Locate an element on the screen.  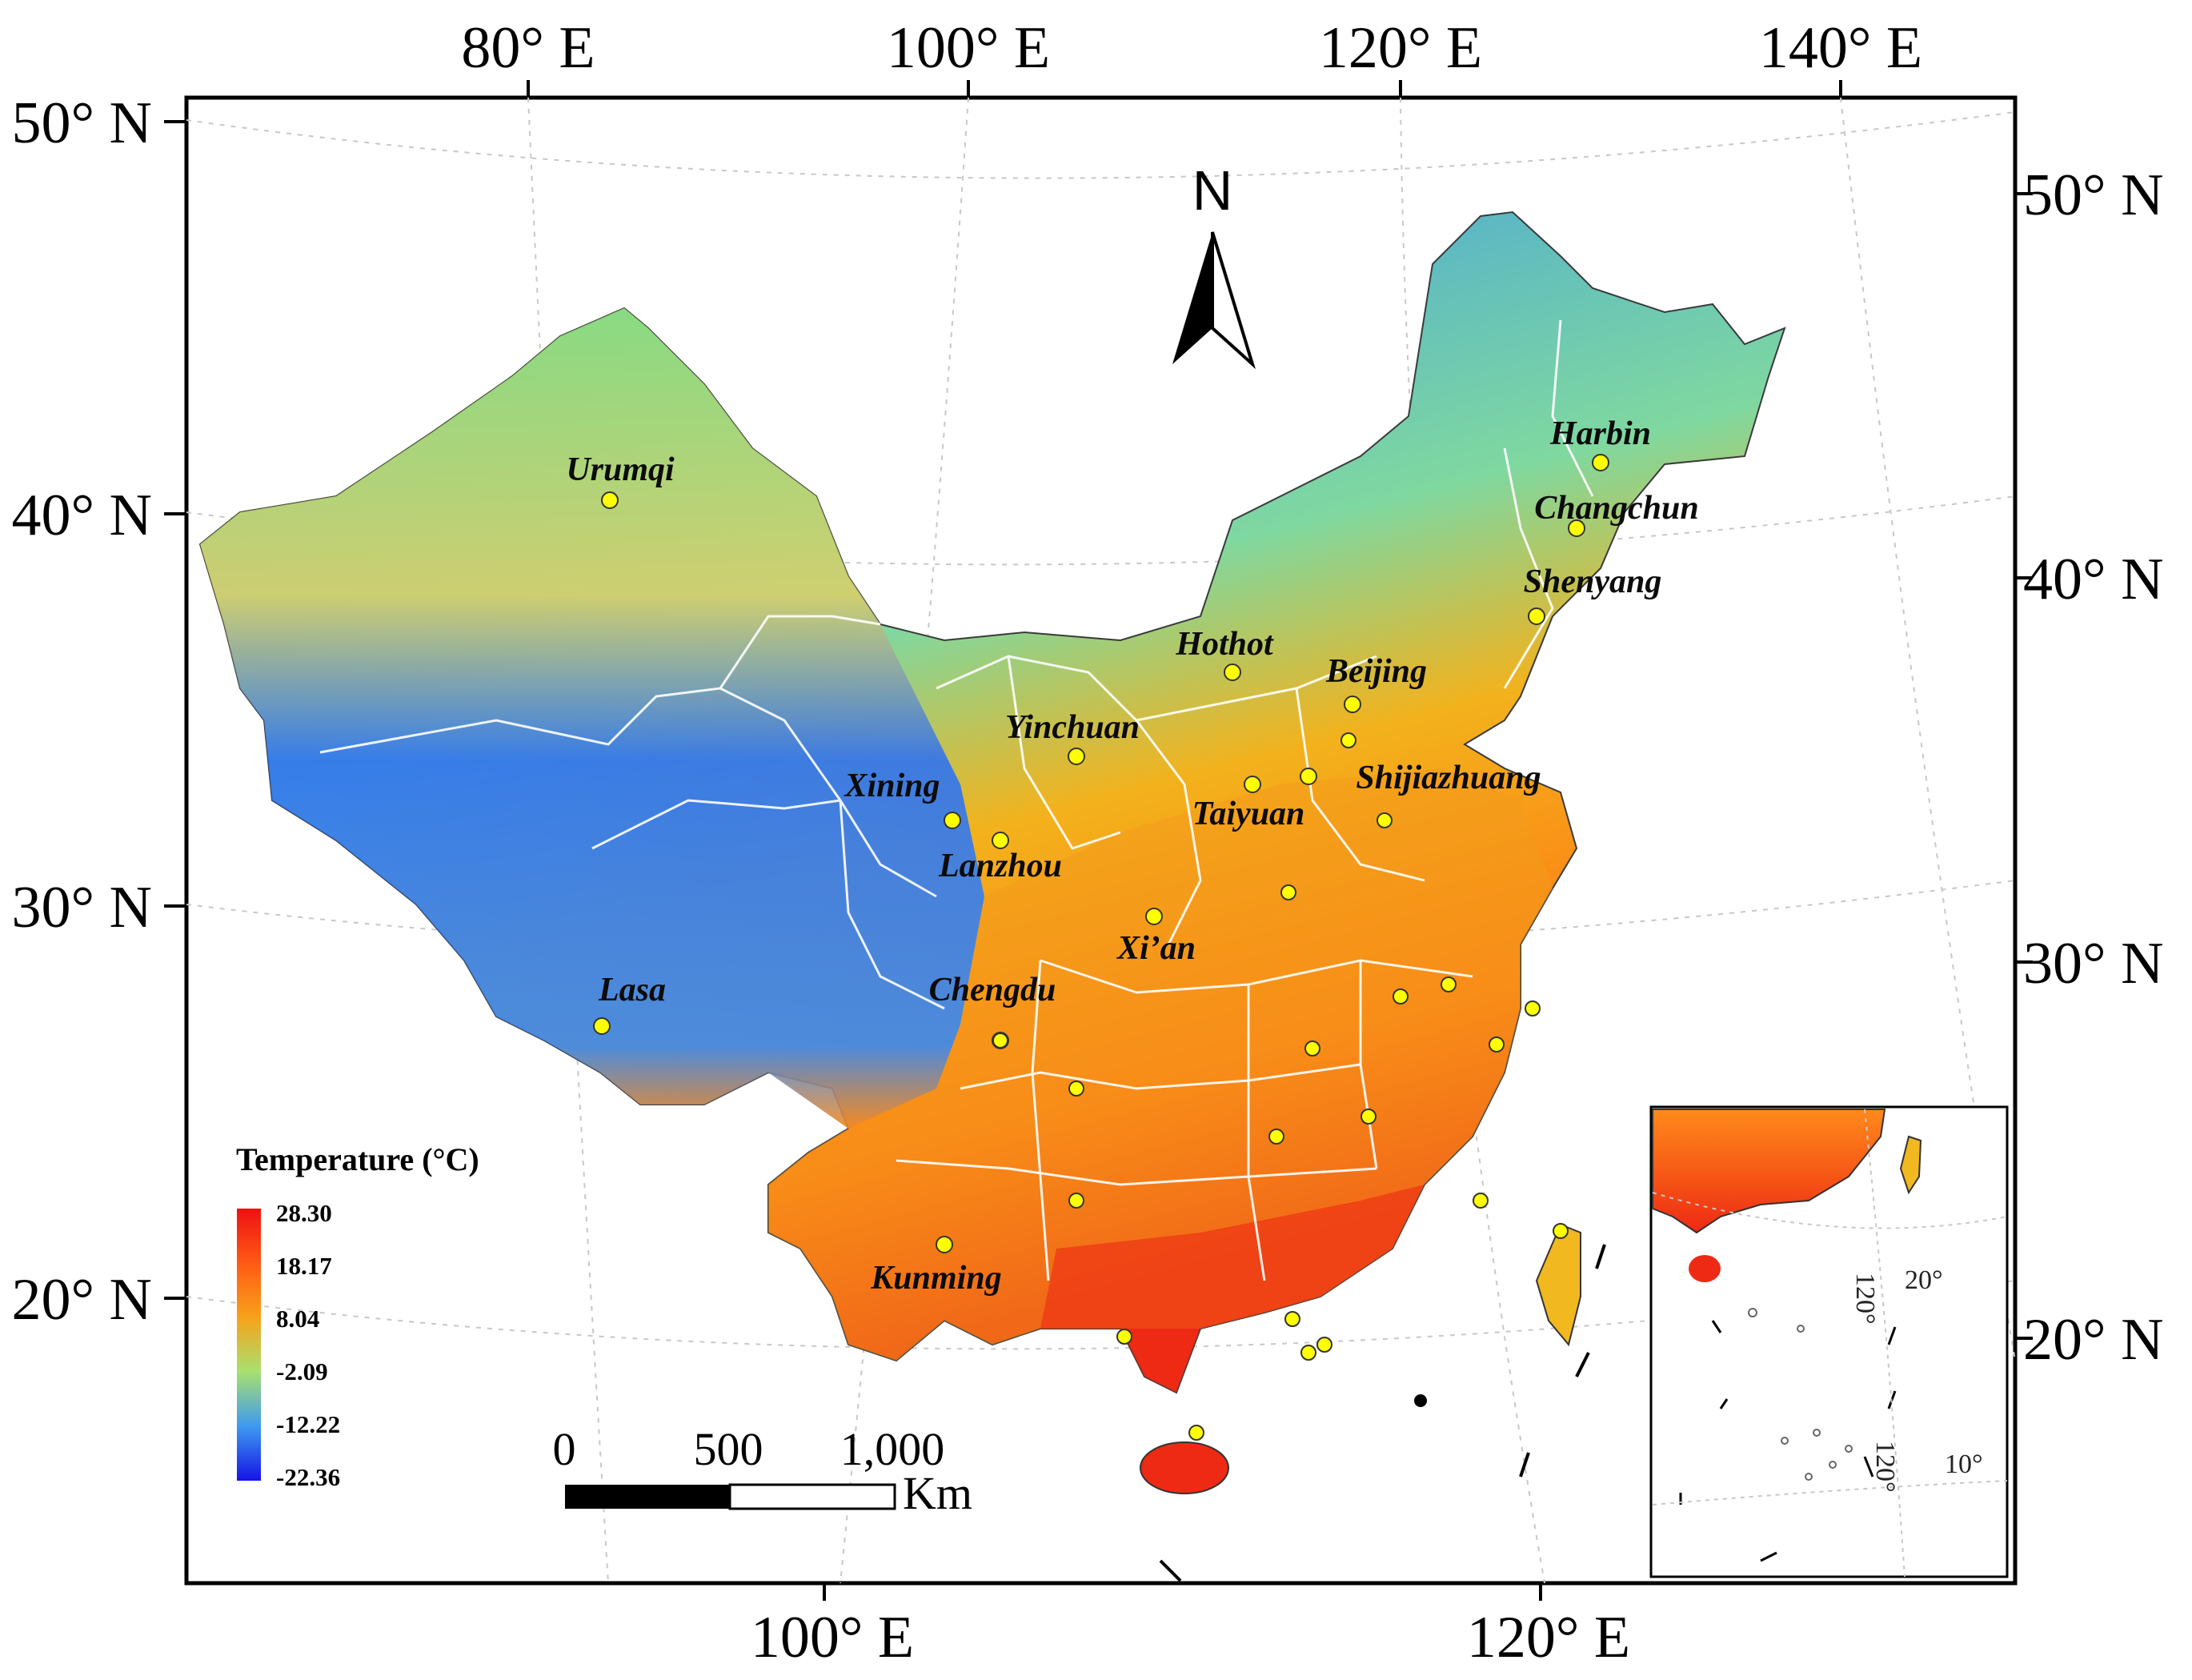
legend-colorbar is located at coordinates (249, 1345).